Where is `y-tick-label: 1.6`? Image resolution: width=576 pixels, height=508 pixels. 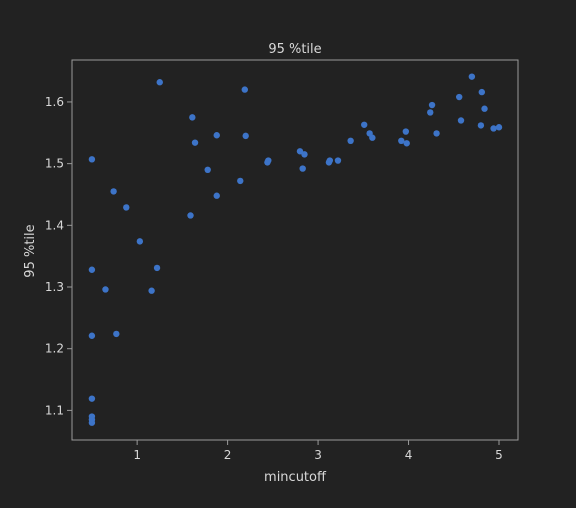
y-tick-label: 1.6 is located at coordinates (54, 102).